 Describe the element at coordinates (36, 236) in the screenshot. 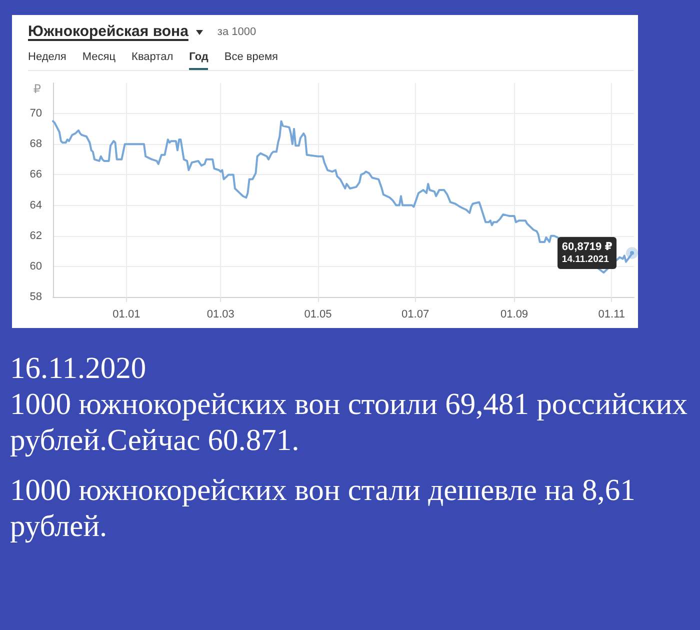

I see `y-tick-label: 62` at that location.